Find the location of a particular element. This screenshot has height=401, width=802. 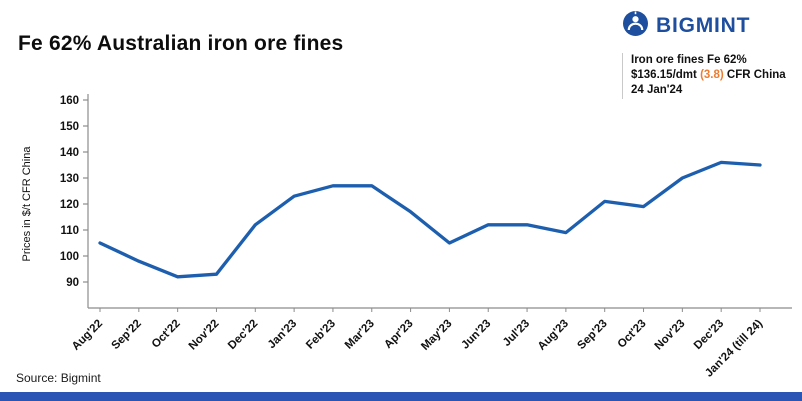

svg-text: Mar'23 is located at coordinates (360, 335).